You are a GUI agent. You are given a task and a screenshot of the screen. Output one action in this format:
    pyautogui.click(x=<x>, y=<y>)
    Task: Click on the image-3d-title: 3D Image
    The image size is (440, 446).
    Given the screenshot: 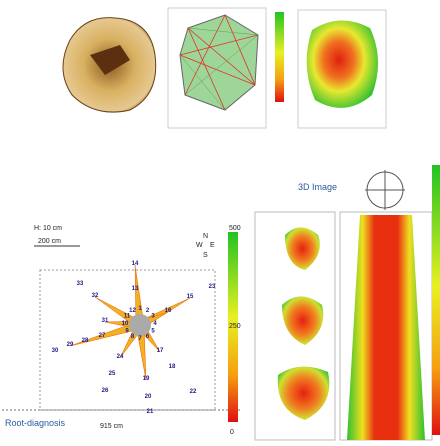 What is the action you would take?
    pyautogui.click(x=317, y=187)
    